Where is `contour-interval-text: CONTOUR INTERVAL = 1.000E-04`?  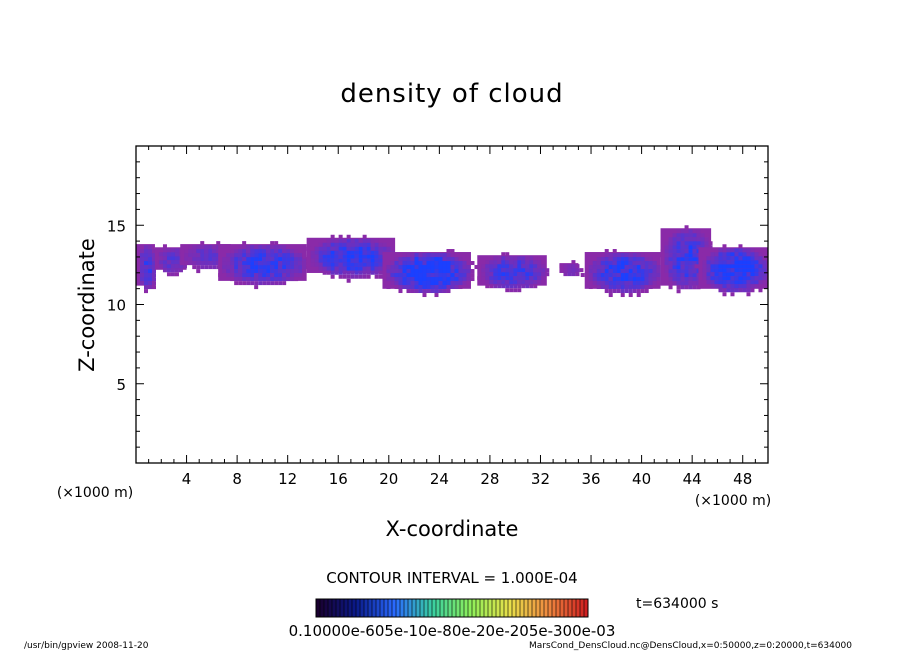
contour-interval-text: CONTOUR INTERVAL = 1.000E-04 is located at coordinates (451, 578).